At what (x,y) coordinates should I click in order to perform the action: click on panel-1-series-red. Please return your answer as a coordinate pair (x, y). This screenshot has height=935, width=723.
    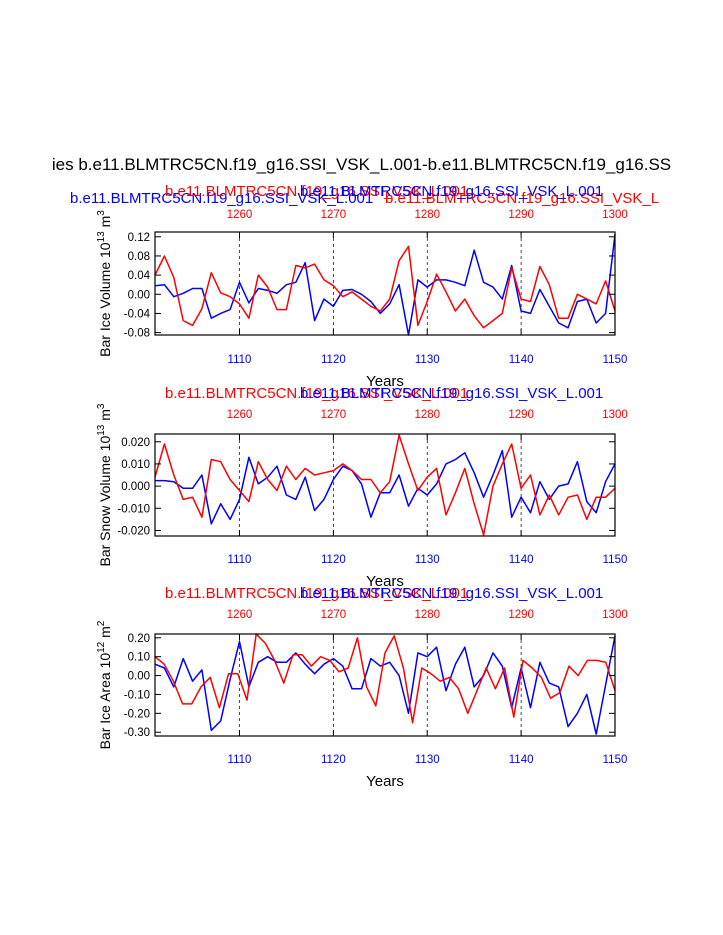
    Looking at the image, I should click on (385, 287).